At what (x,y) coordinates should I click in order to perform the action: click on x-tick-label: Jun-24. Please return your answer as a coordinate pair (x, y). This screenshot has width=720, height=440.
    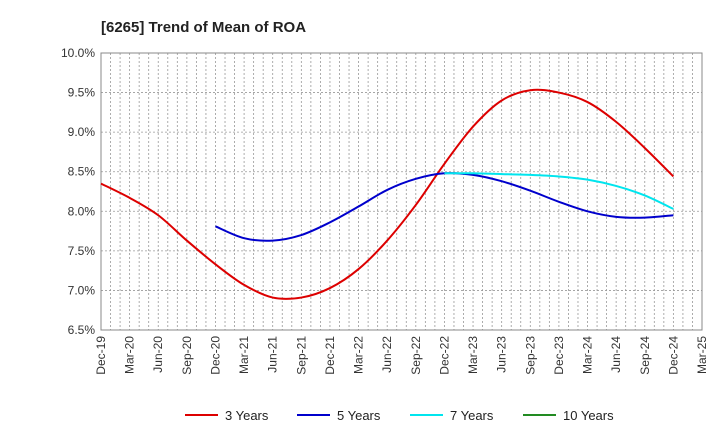
    Looking at the image, I should click on (616, 354).